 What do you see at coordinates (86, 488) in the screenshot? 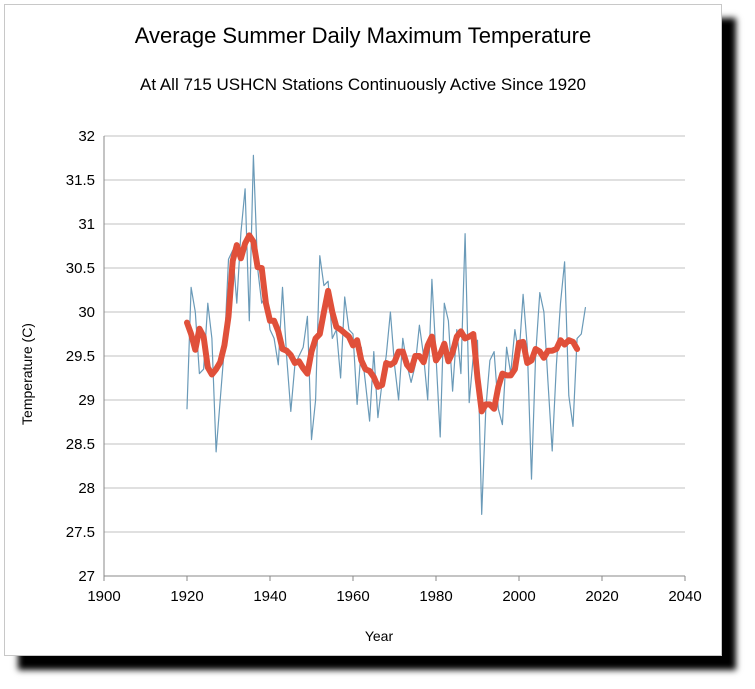
I see `y-tick-label: 28` at bounding box center [86, 488].